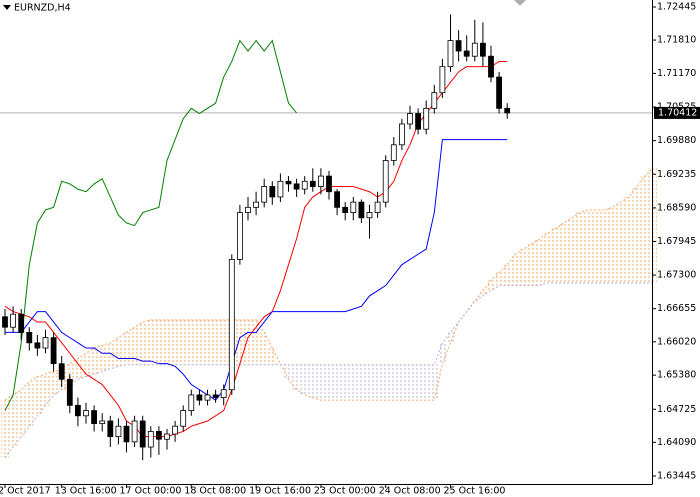 The image size is (700, 497). What do you see at coordinates (25, 491) in the screenshot?
I see `x-tick-label: 2 Oct 2017` at bounding box center [25, 491].